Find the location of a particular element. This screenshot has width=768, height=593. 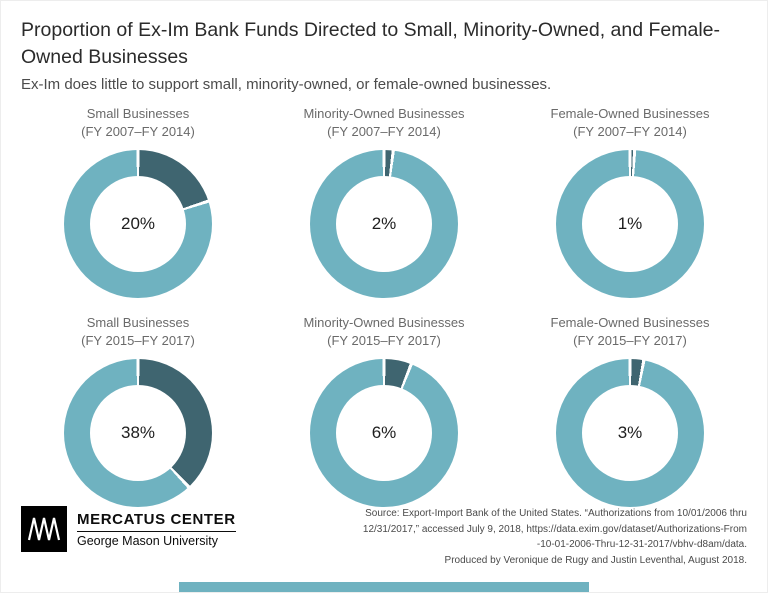

brand-lockup: MERCATUS CENTER George Mason University is located at coordinates (128, 529).